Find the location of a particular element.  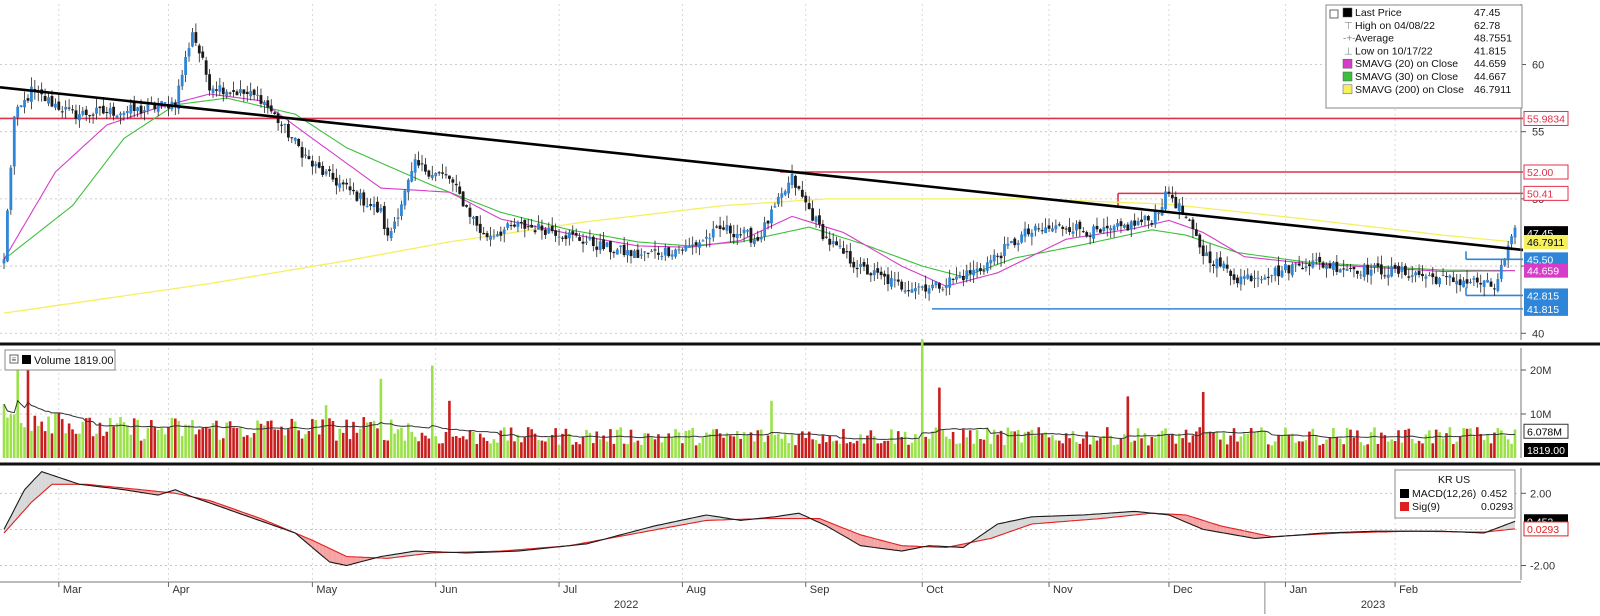

macd-legend-label: Sig(9) is located at coordinates (1426, 507).